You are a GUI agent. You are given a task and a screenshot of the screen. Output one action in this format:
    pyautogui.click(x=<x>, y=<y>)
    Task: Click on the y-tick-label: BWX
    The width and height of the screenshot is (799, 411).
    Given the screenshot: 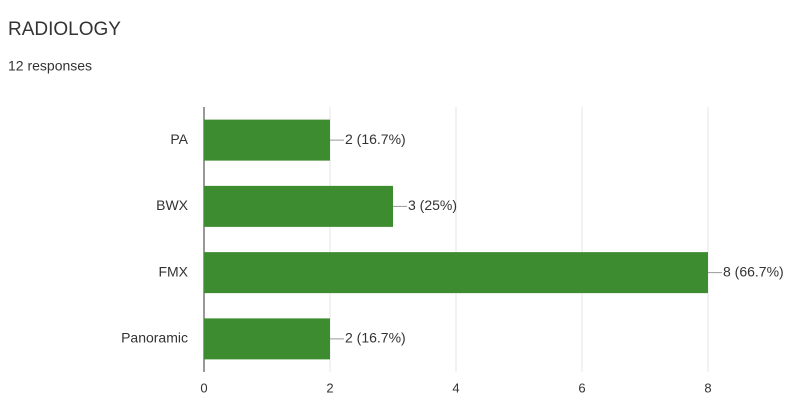 What is the action you would take?
    pyautogui.click(x=172, y=205)
    